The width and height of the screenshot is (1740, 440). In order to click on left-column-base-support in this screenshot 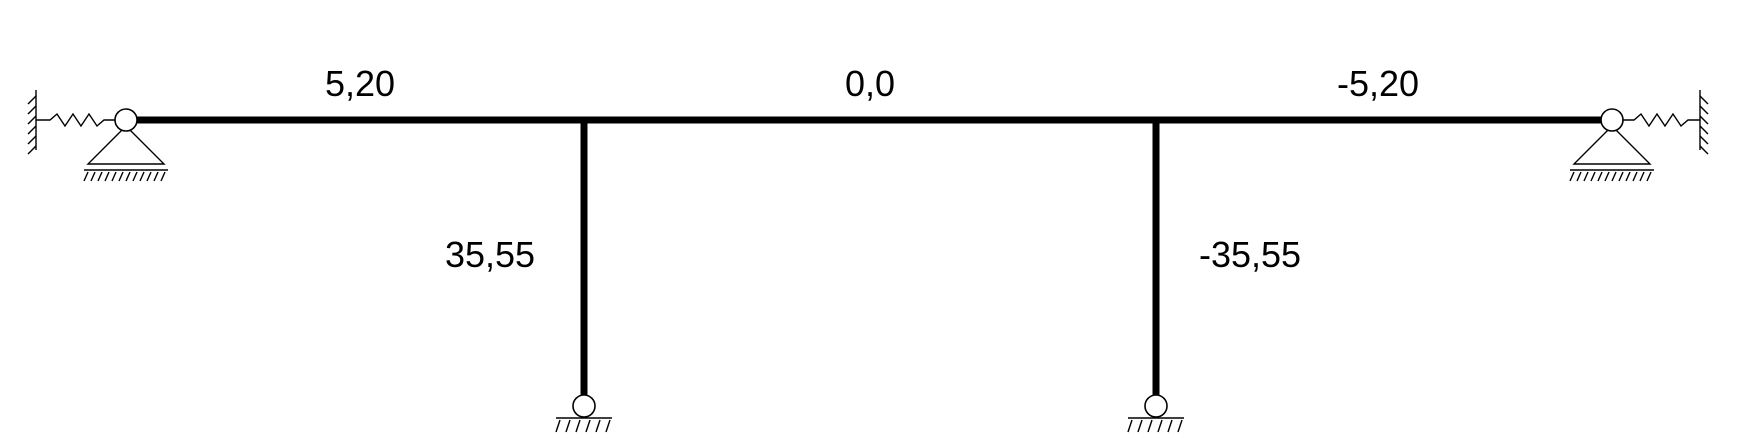, I will do `click(583, 413)`.